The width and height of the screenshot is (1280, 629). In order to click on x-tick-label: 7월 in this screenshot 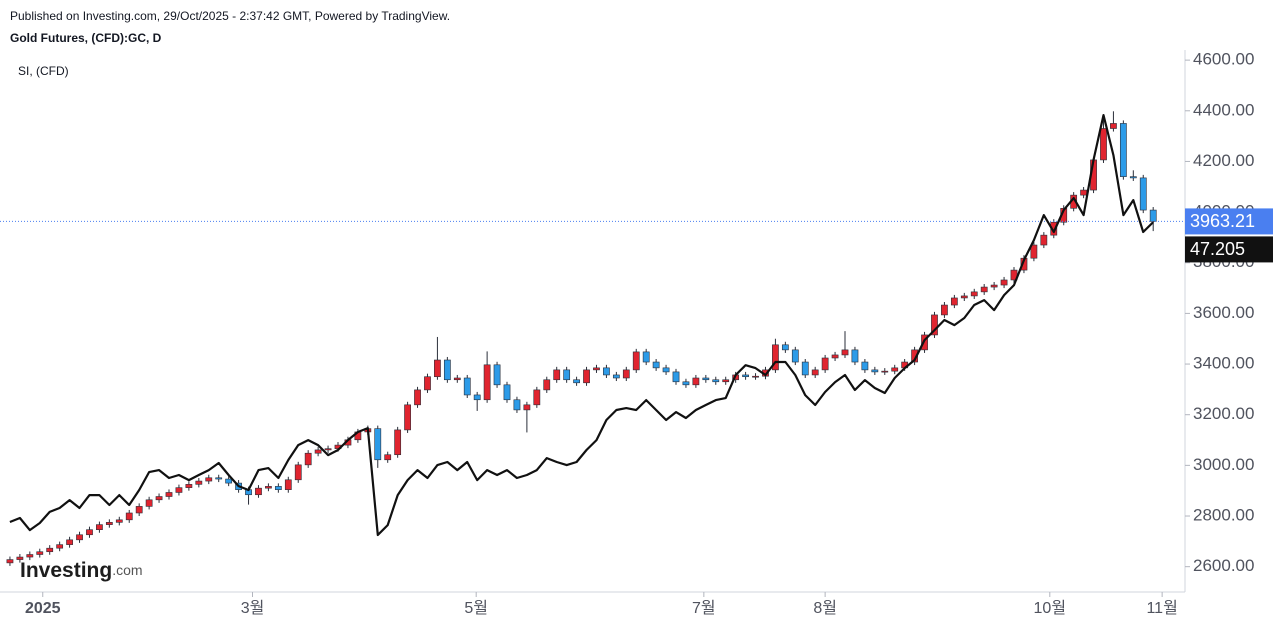, I will do `click(704, 608)`.